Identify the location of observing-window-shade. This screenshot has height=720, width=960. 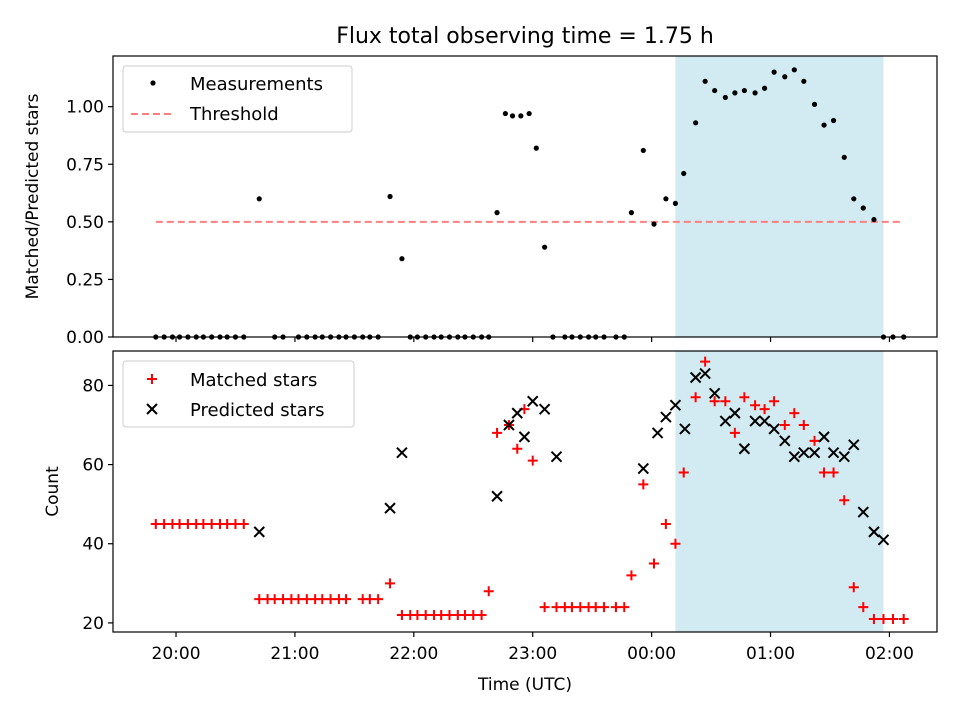
(779, 491).